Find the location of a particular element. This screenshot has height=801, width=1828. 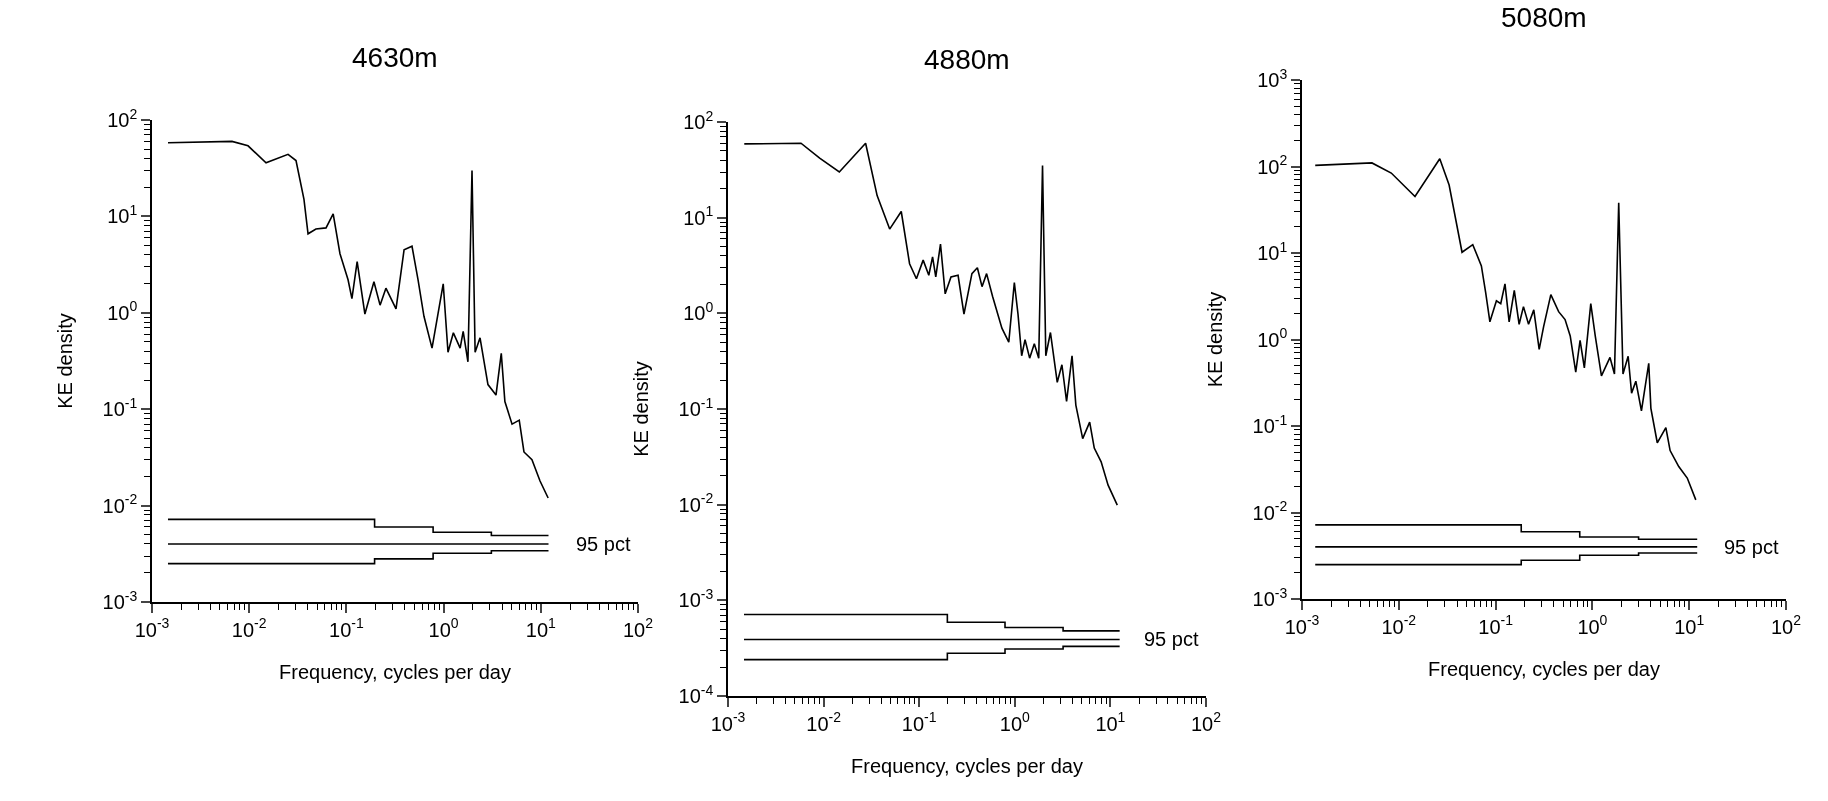

chart-title: 4880m is located at coordinates (967, 59).